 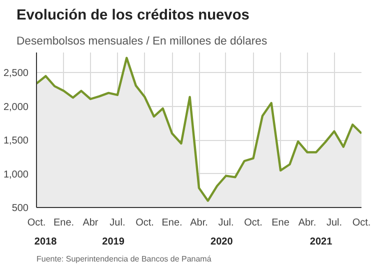 What do you see at coordinates (46, 242) in the screenshot?
I see `text: 2018` at bounding box center [46, 242].